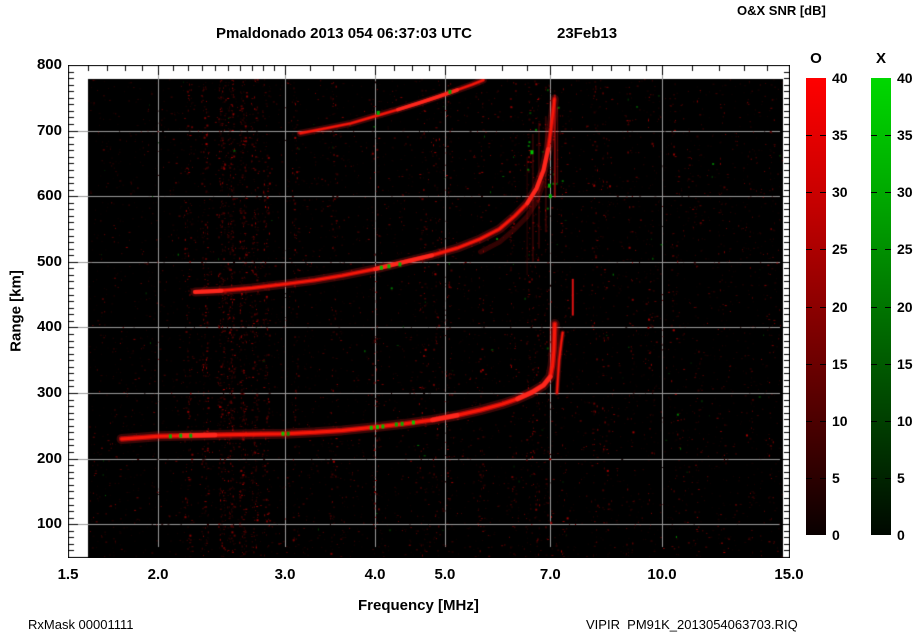 This screenshot has height=636, width=922. I want to click on colorbar-o-label: O, so click(816, 58).